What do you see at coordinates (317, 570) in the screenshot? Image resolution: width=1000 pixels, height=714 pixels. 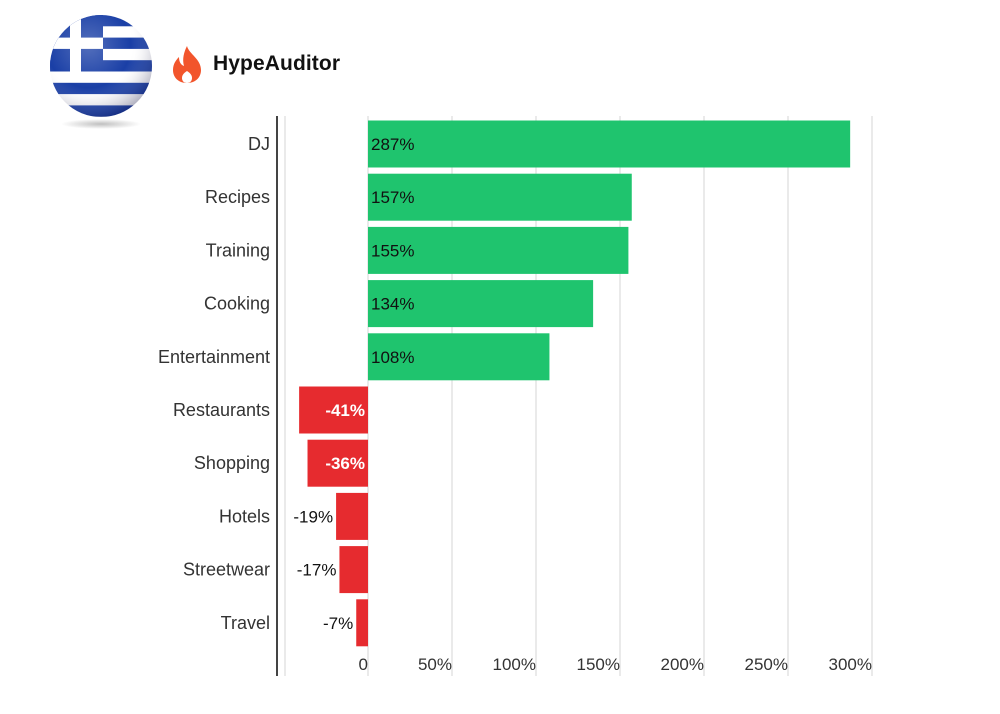 I see `value-label: -17%` at bounding box center [317, 570].